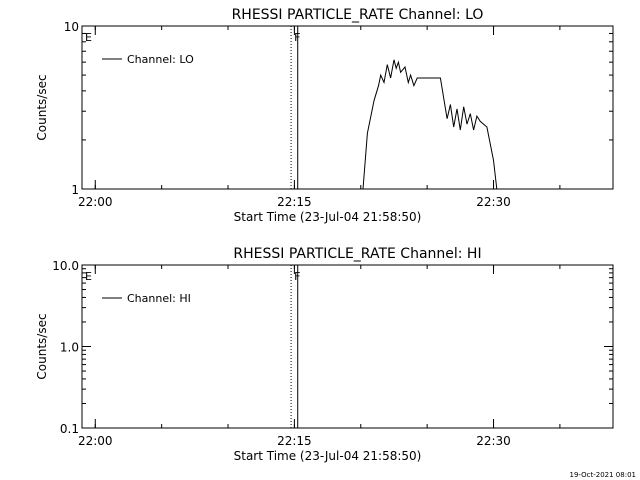 This screenshot has width=640, height=480. I want to click on chart-title-0: RHESSI PARTICLE_RATE Channel: LO, so click(358, 15).